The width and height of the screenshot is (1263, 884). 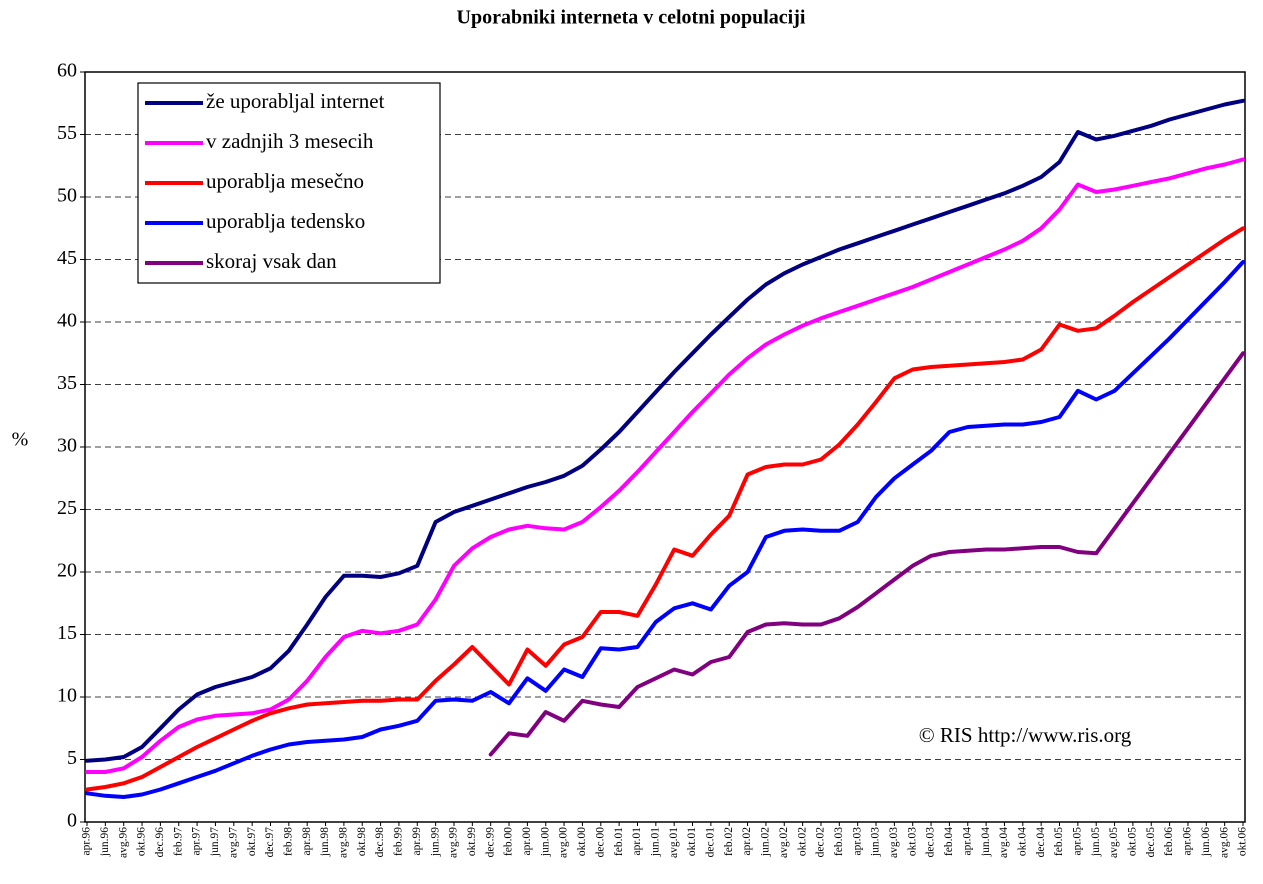 What do you see at coordinates (67, 71) in the screenshot?
I see `y-tick-label: 60` at bounding box center [67, 71].